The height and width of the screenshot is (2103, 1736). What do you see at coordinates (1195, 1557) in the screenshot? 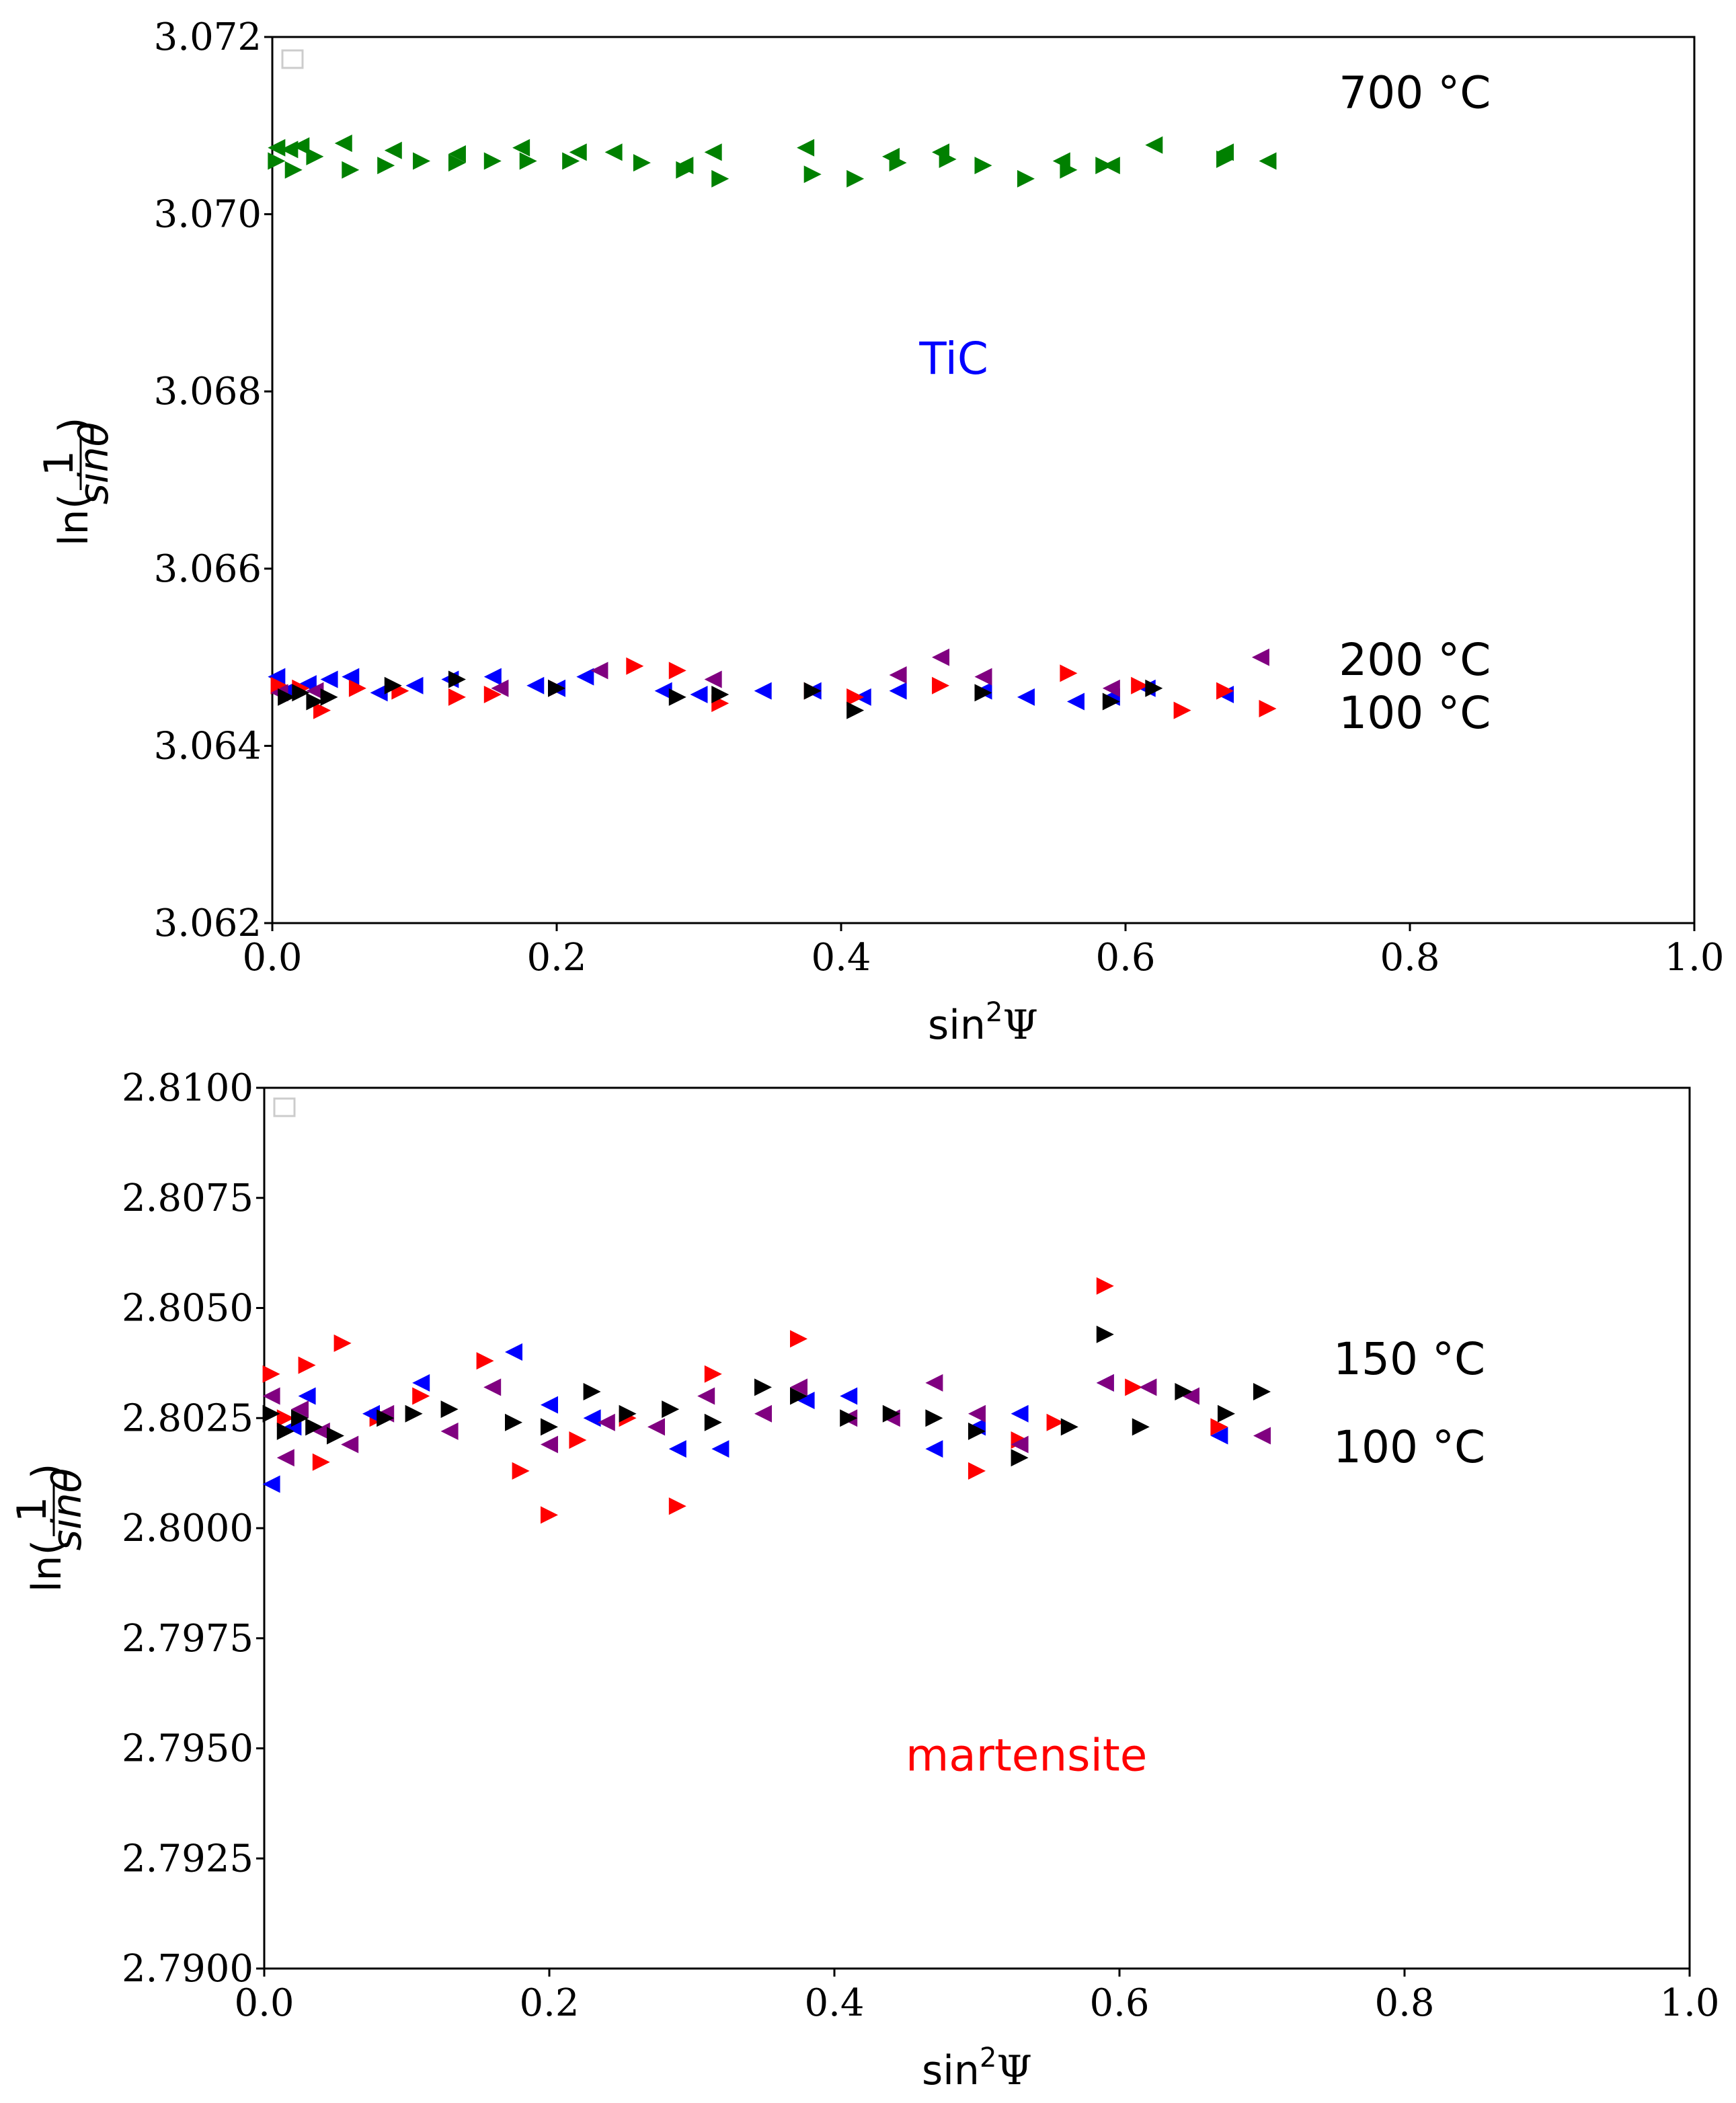
I see `martensite-annotations: 150 °C 100 °C martensite` at bounding box center [1195, 1557].